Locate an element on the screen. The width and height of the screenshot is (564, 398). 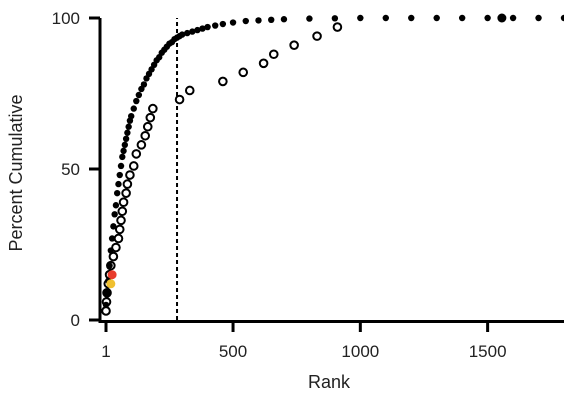
x-tick-label: 1000 is located at coordinates (360, 351).